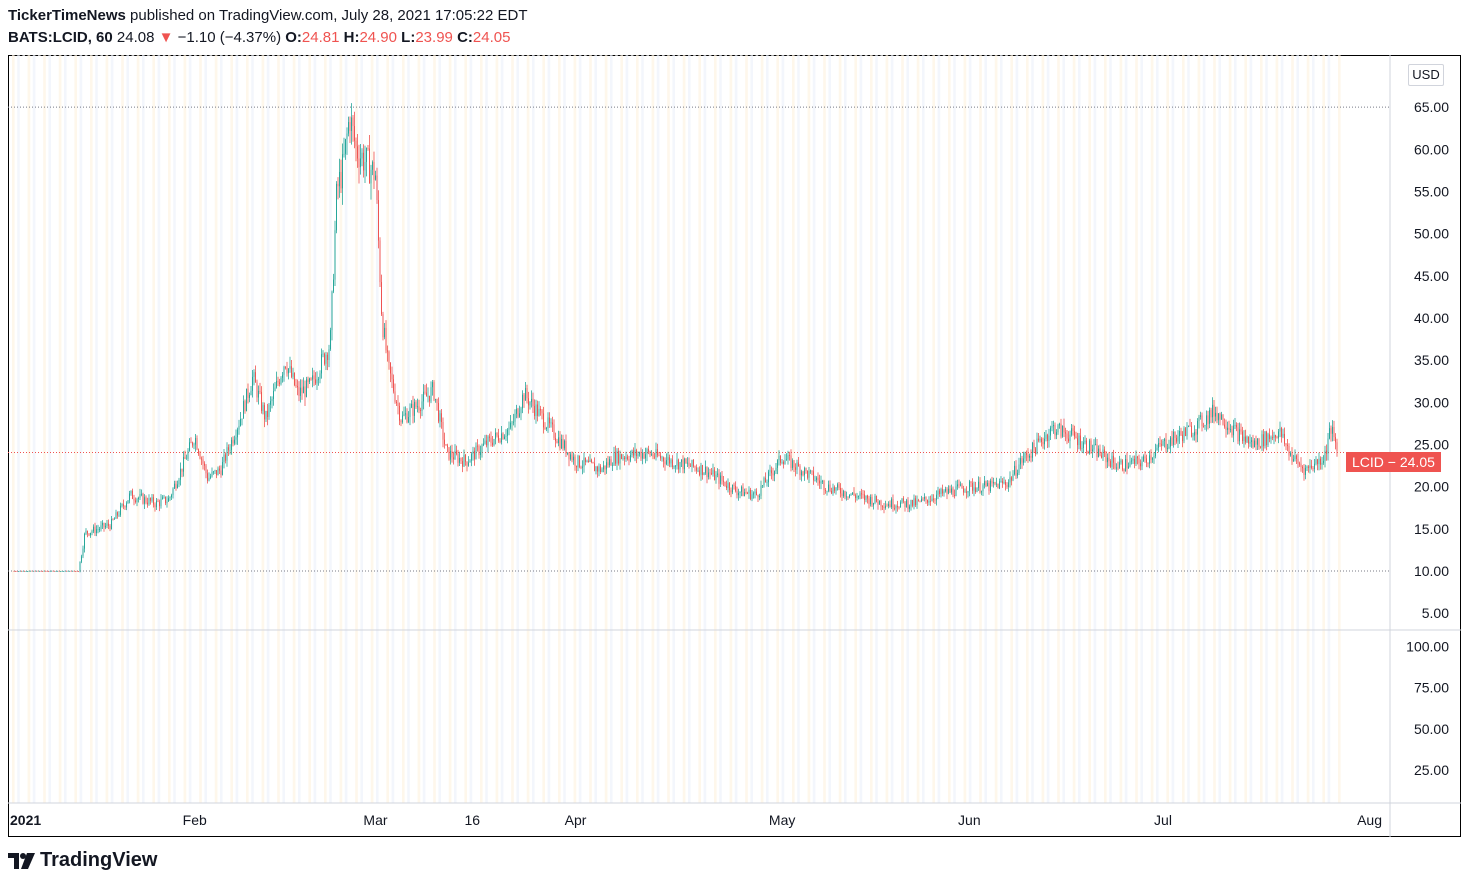 Image resolution: width=1470 pixels, height=884 pixels. What do you see at coordinates (166, 37) in the screenshot?
I see `down-arrow-icon: ▼` at bounding box center [166, 37].